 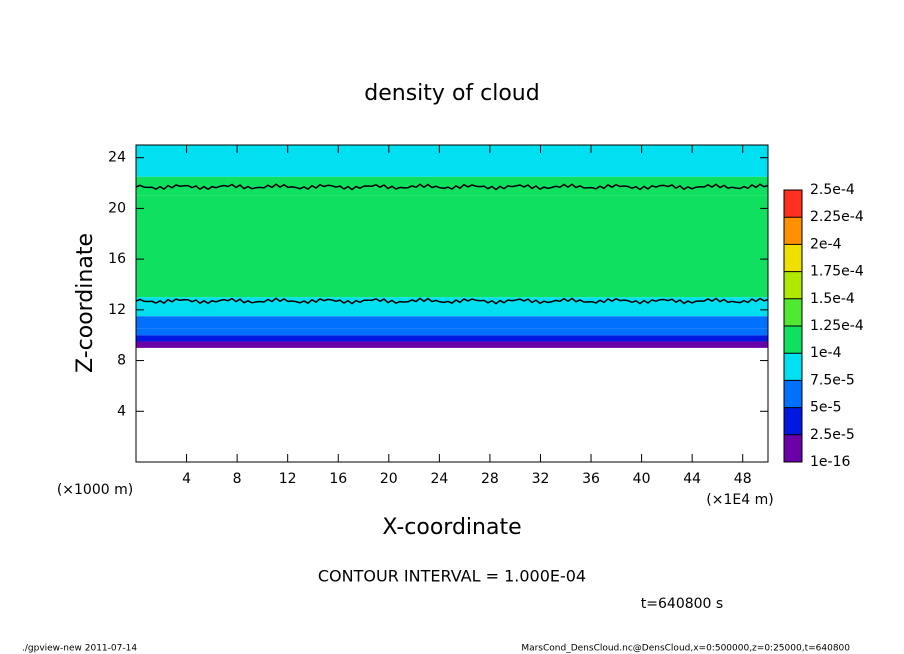 I want to click on colorbar-label: 1e-4, so click(x=826, y=353).